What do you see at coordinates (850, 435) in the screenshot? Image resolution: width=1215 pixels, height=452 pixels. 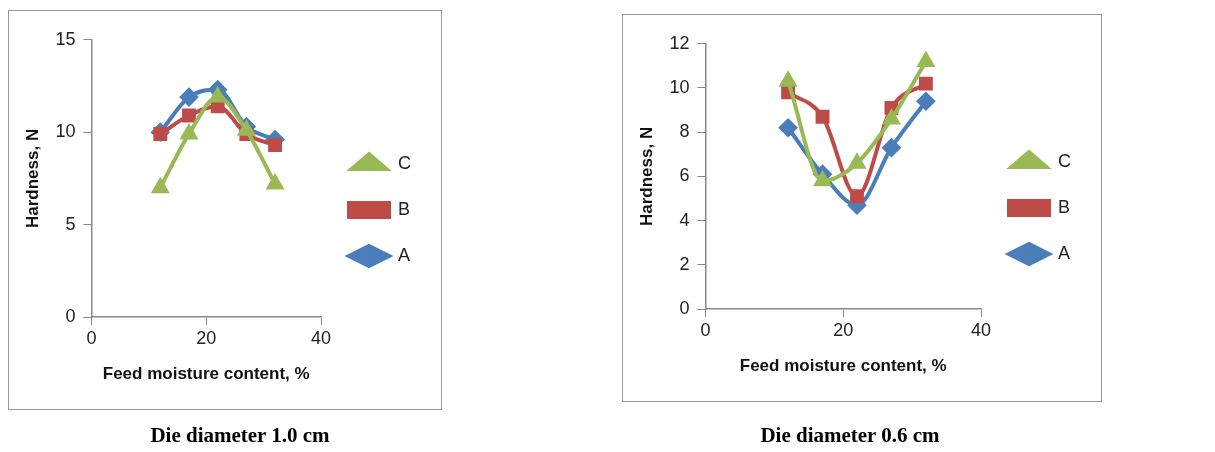 I see `text: Die diameter 0.6 cm` at bounding box center [850, 435].